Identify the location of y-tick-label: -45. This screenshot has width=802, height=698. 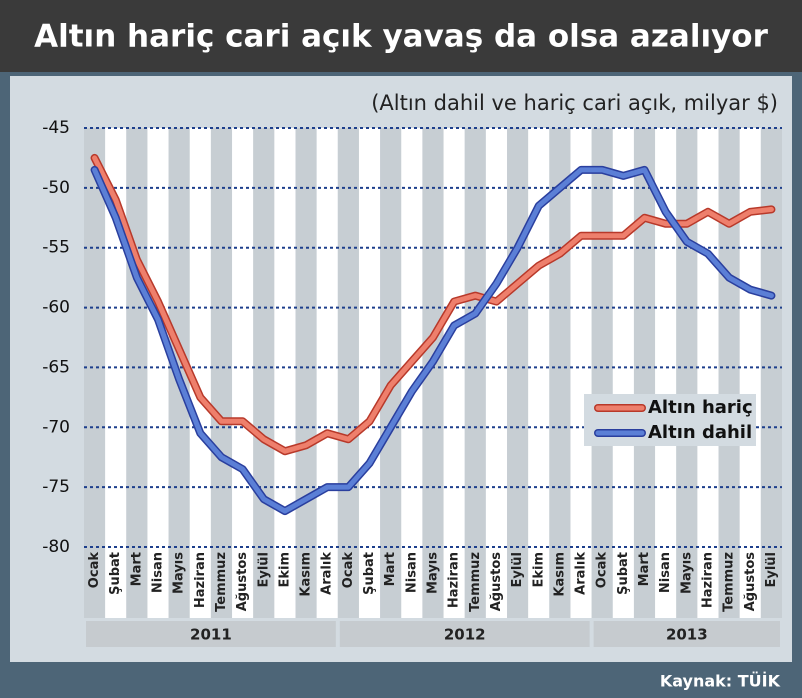
(56, 128).